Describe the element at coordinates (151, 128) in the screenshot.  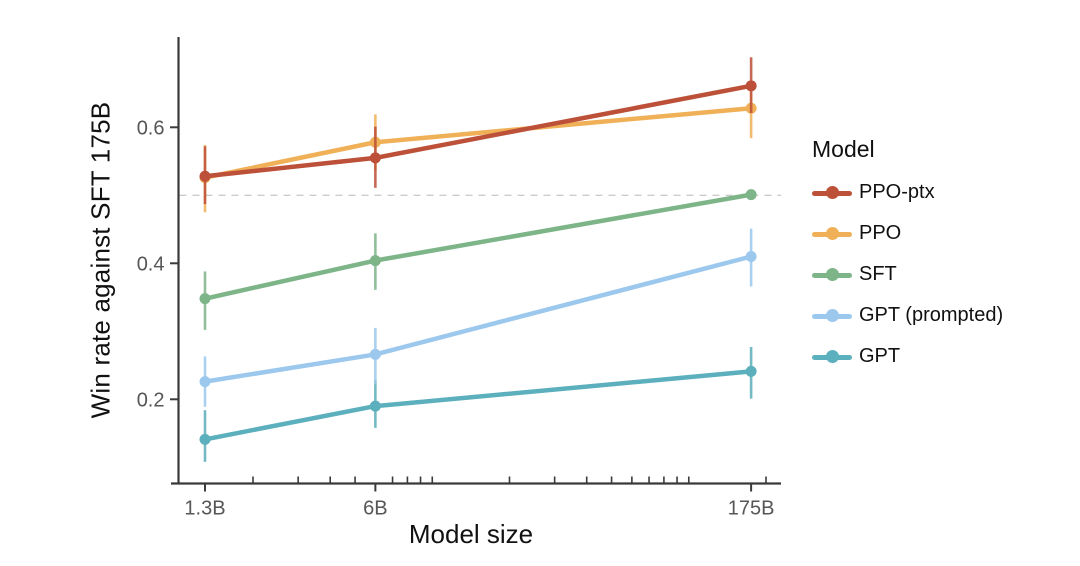
I see `y-tick-label: 0.6` at that location.